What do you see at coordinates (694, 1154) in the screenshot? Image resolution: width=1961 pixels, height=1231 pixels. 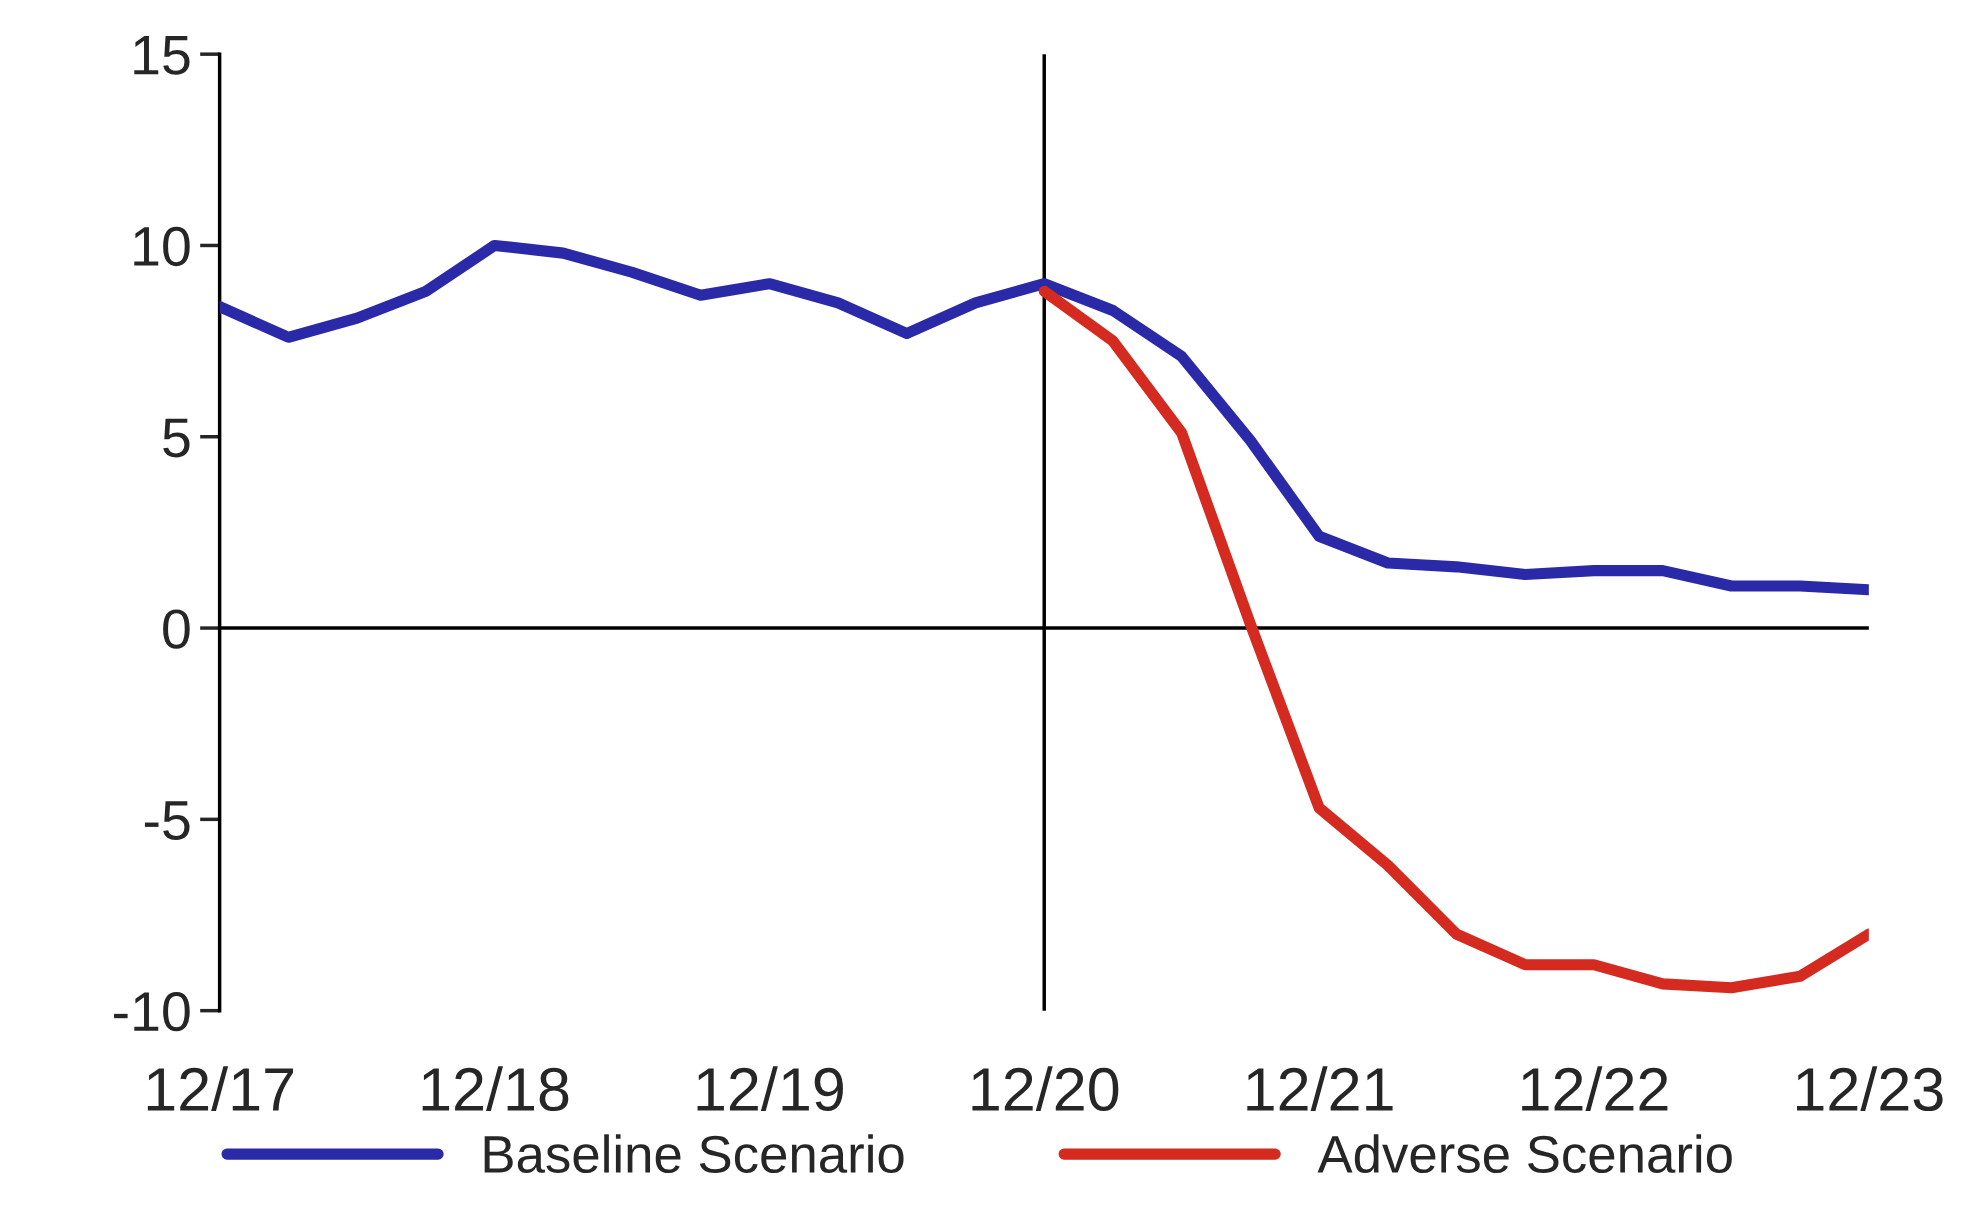 I see `legend-label: Baseline Scenario` at bounding box center [694, 1154].